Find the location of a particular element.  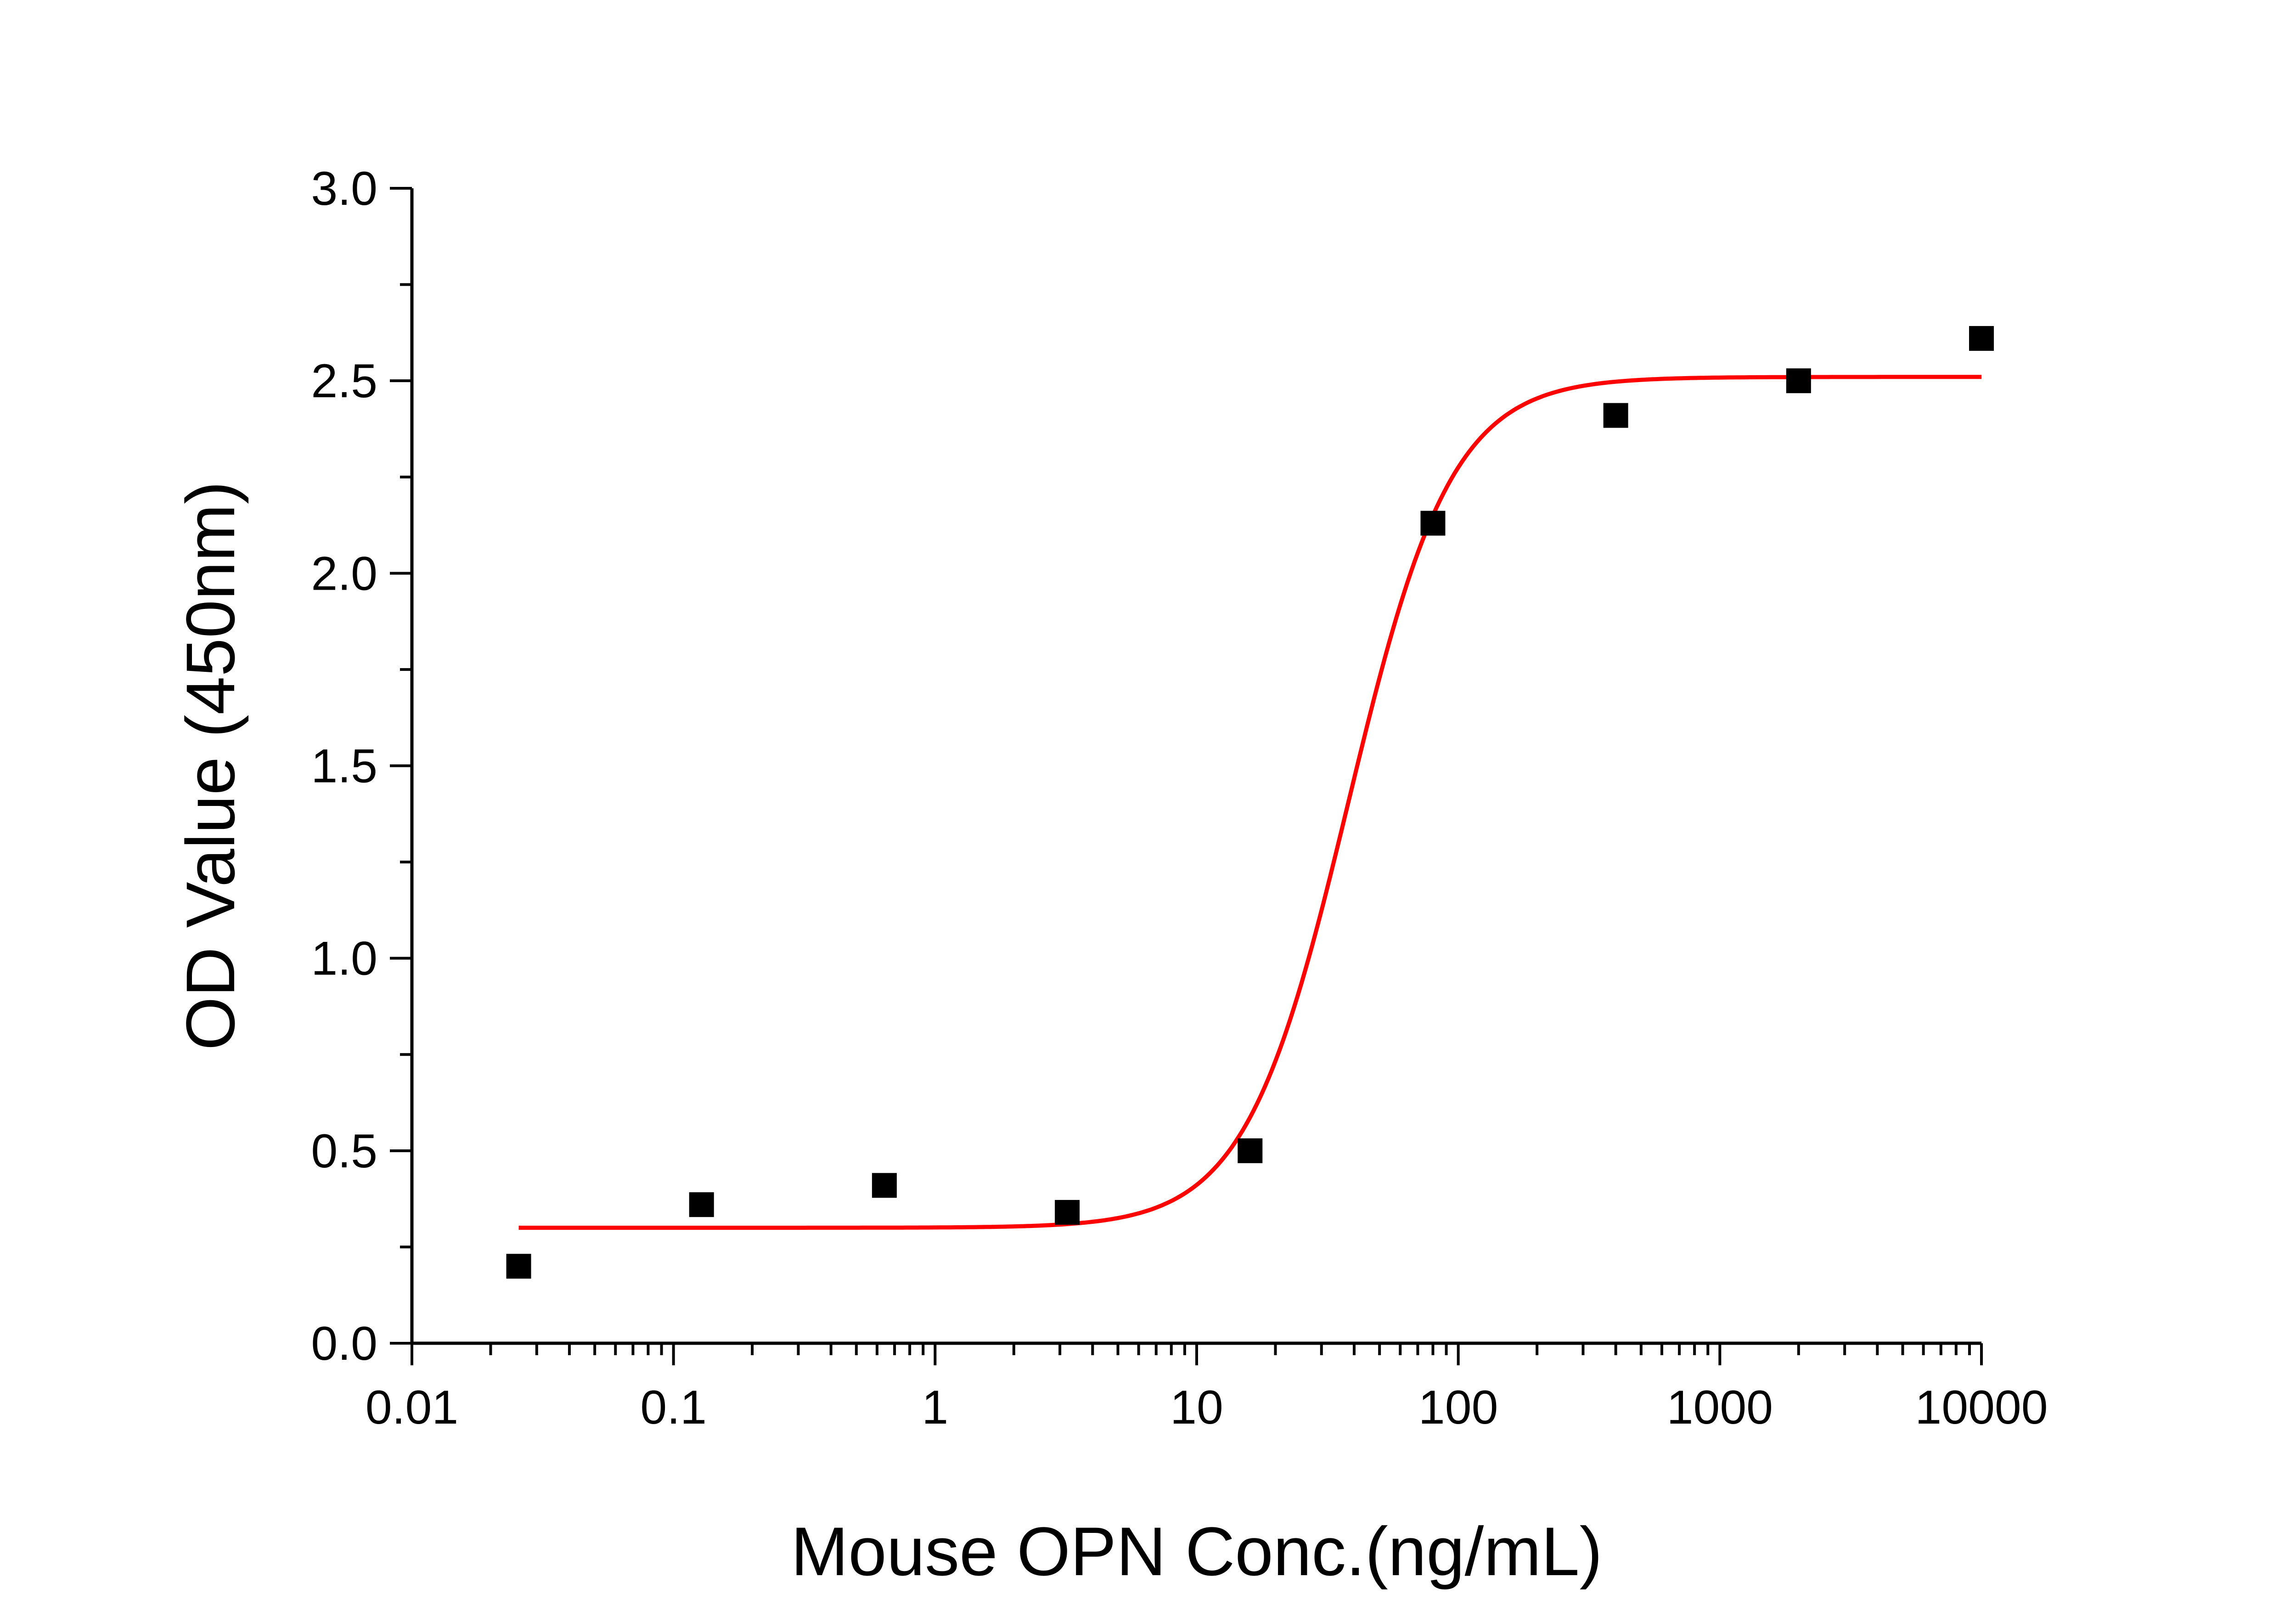

y-tick-label: 1.0 is located at coordinates (344, 959).